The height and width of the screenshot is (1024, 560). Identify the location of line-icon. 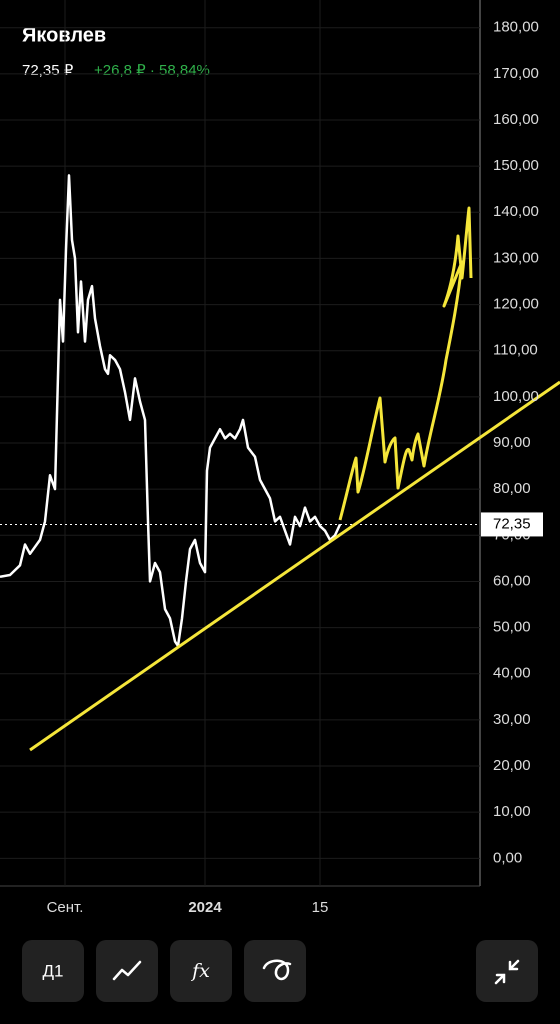
(127, 970).